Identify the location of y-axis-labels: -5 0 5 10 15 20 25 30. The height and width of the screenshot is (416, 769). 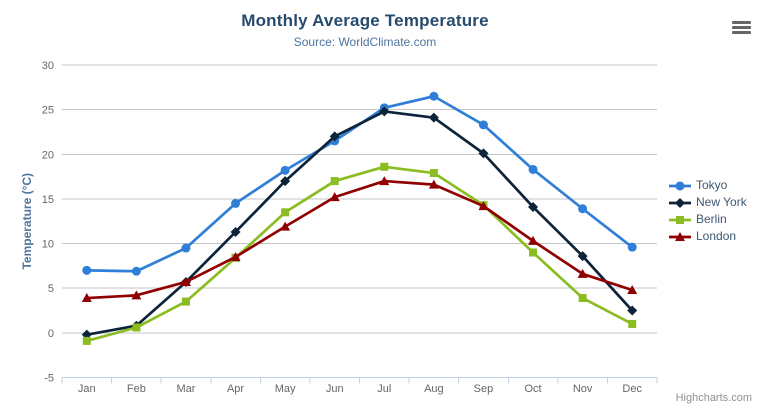
(48, 222).